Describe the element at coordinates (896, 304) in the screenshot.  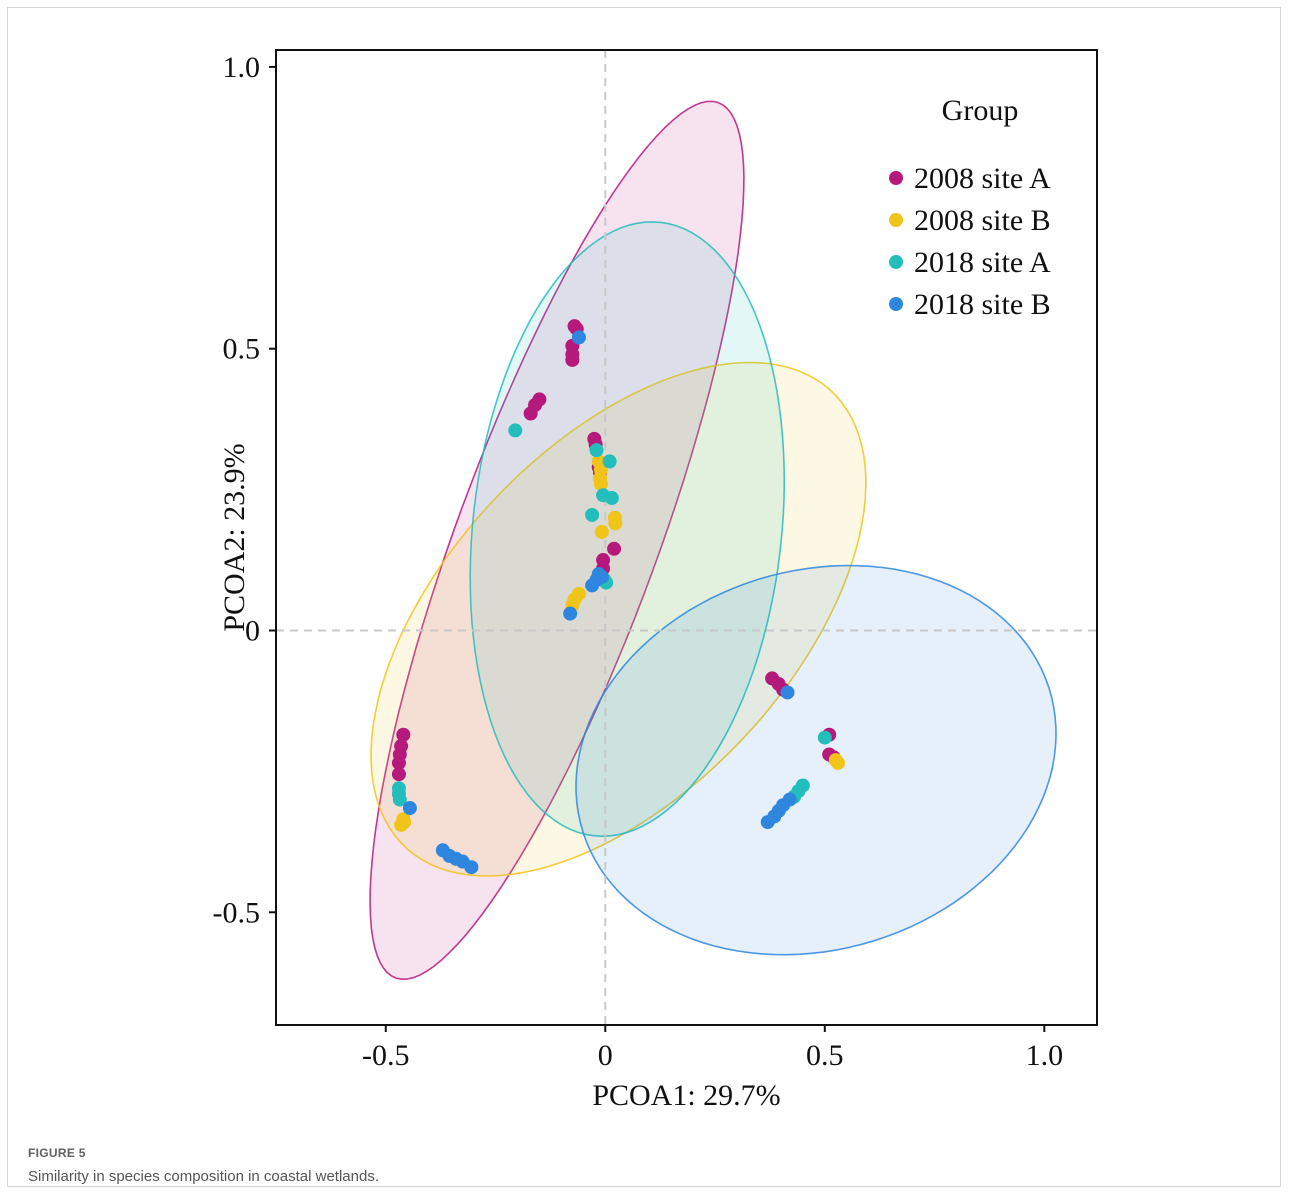
I see `legend-swatch-2018-site-b` at that location.